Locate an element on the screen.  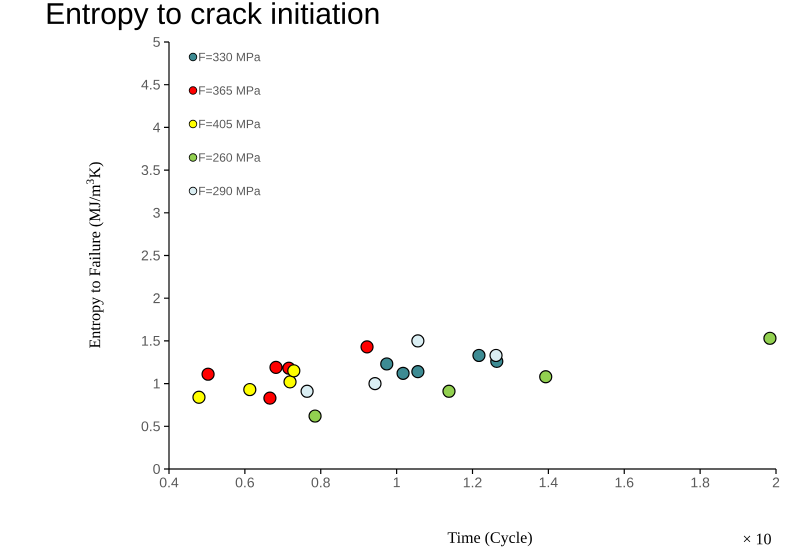
legend-label: F=365 MPa is located at coordinates (230, 90).